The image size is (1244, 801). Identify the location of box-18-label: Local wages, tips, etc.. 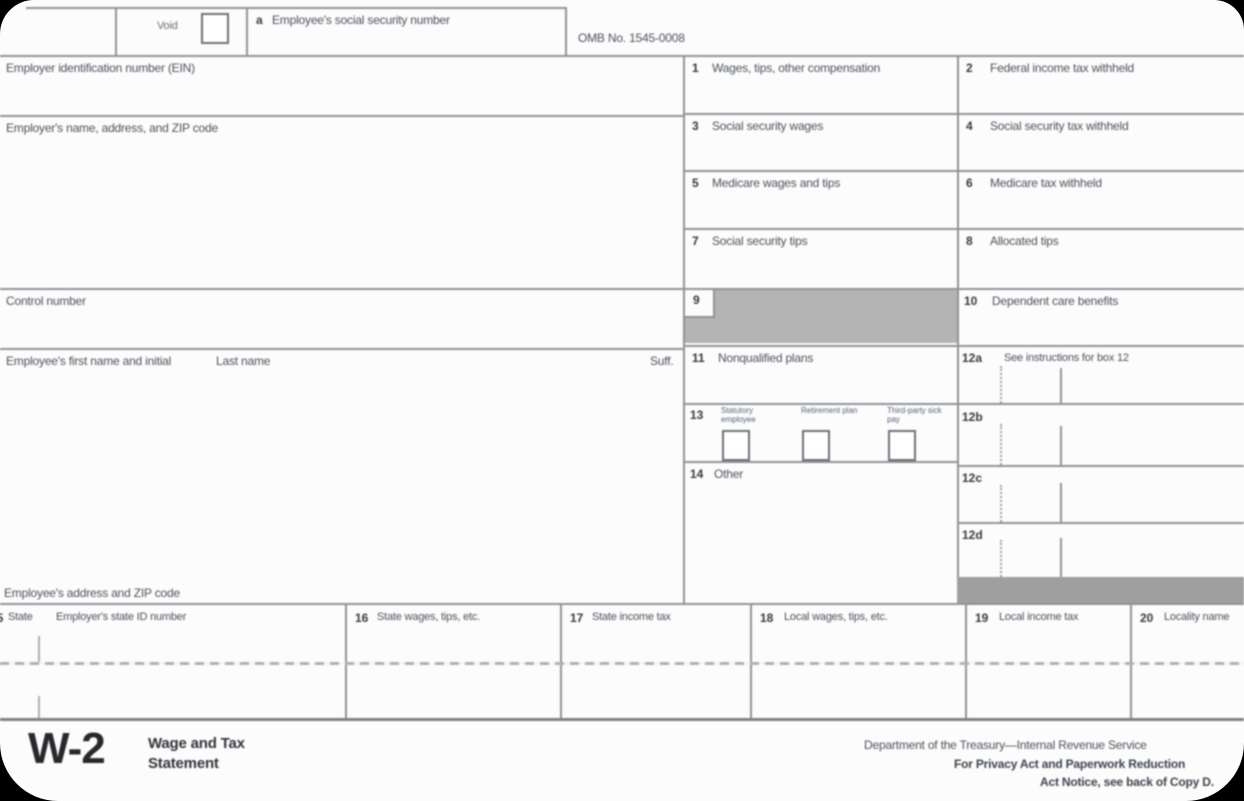
(836, 617).